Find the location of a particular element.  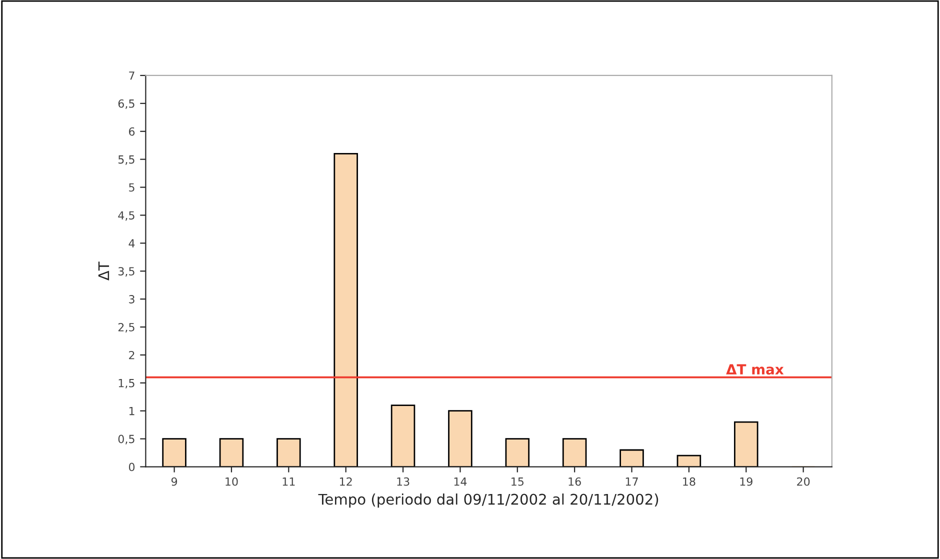

y-tick-label: 2 is located at coordinates (131, 355).